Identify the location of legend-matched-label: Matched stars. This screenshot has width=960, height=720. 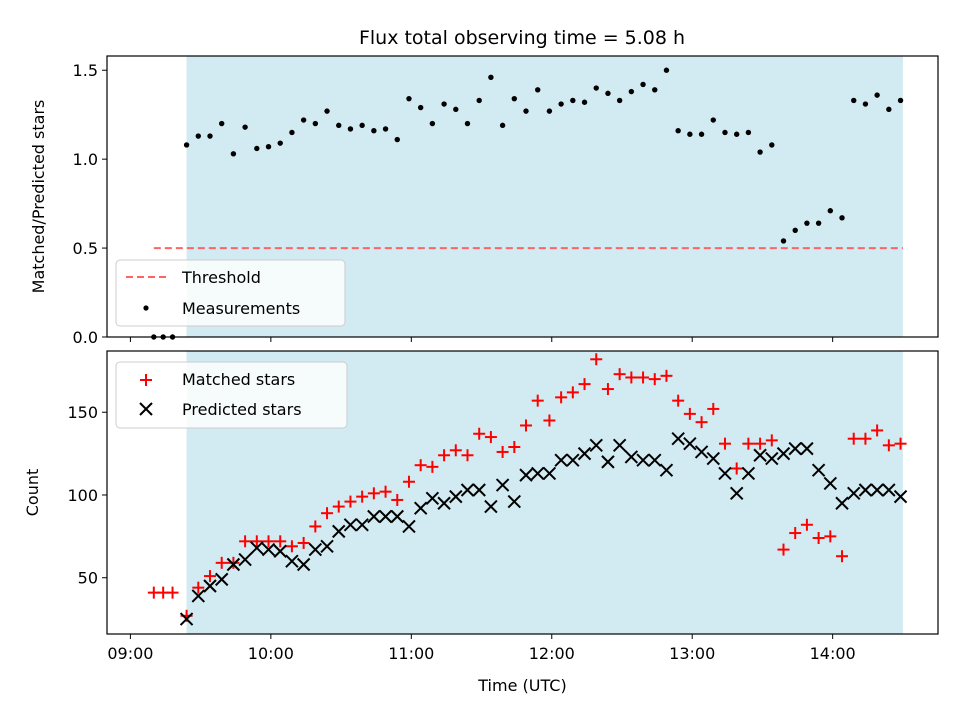
(238, 379).